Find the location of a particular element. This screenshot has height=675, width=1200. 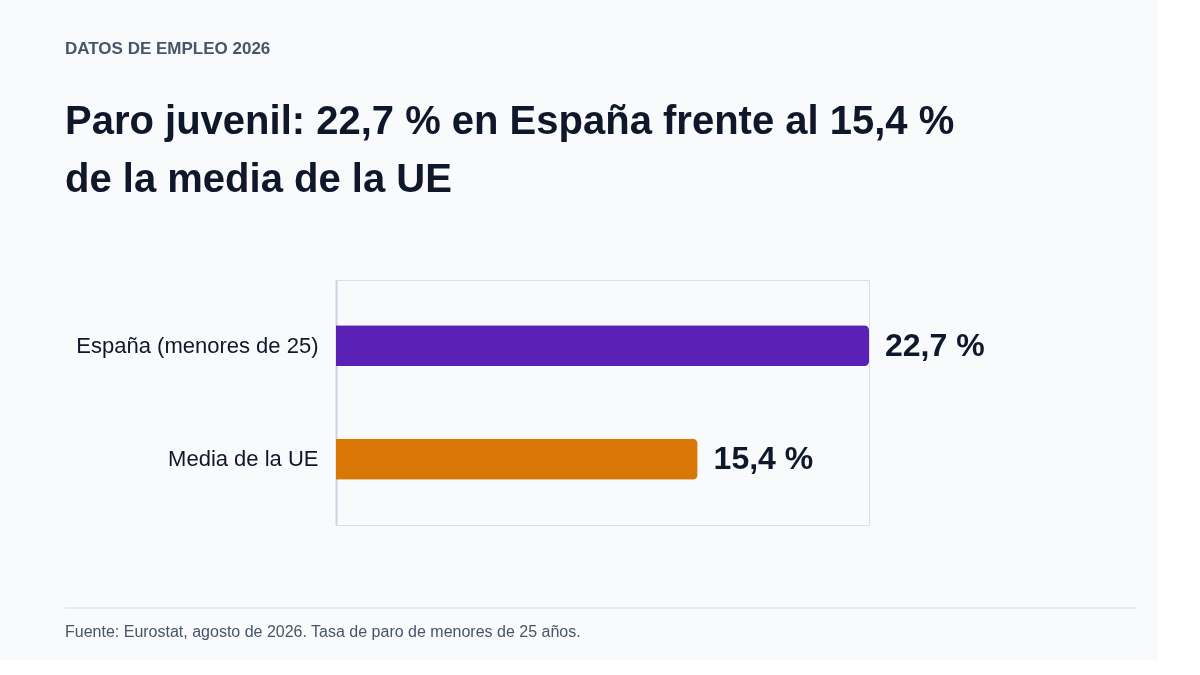

data-label: 15,4 % is located at coordinates (763, 458).